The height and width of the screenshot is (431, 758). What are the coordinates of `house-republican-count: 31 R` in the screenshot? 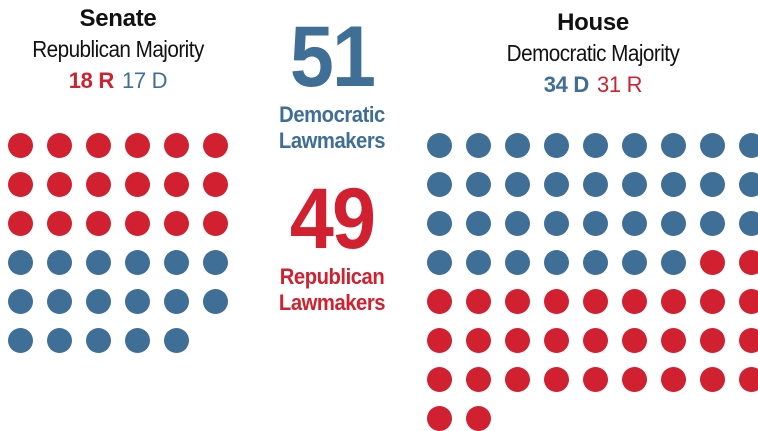 It's located at (620, 84).